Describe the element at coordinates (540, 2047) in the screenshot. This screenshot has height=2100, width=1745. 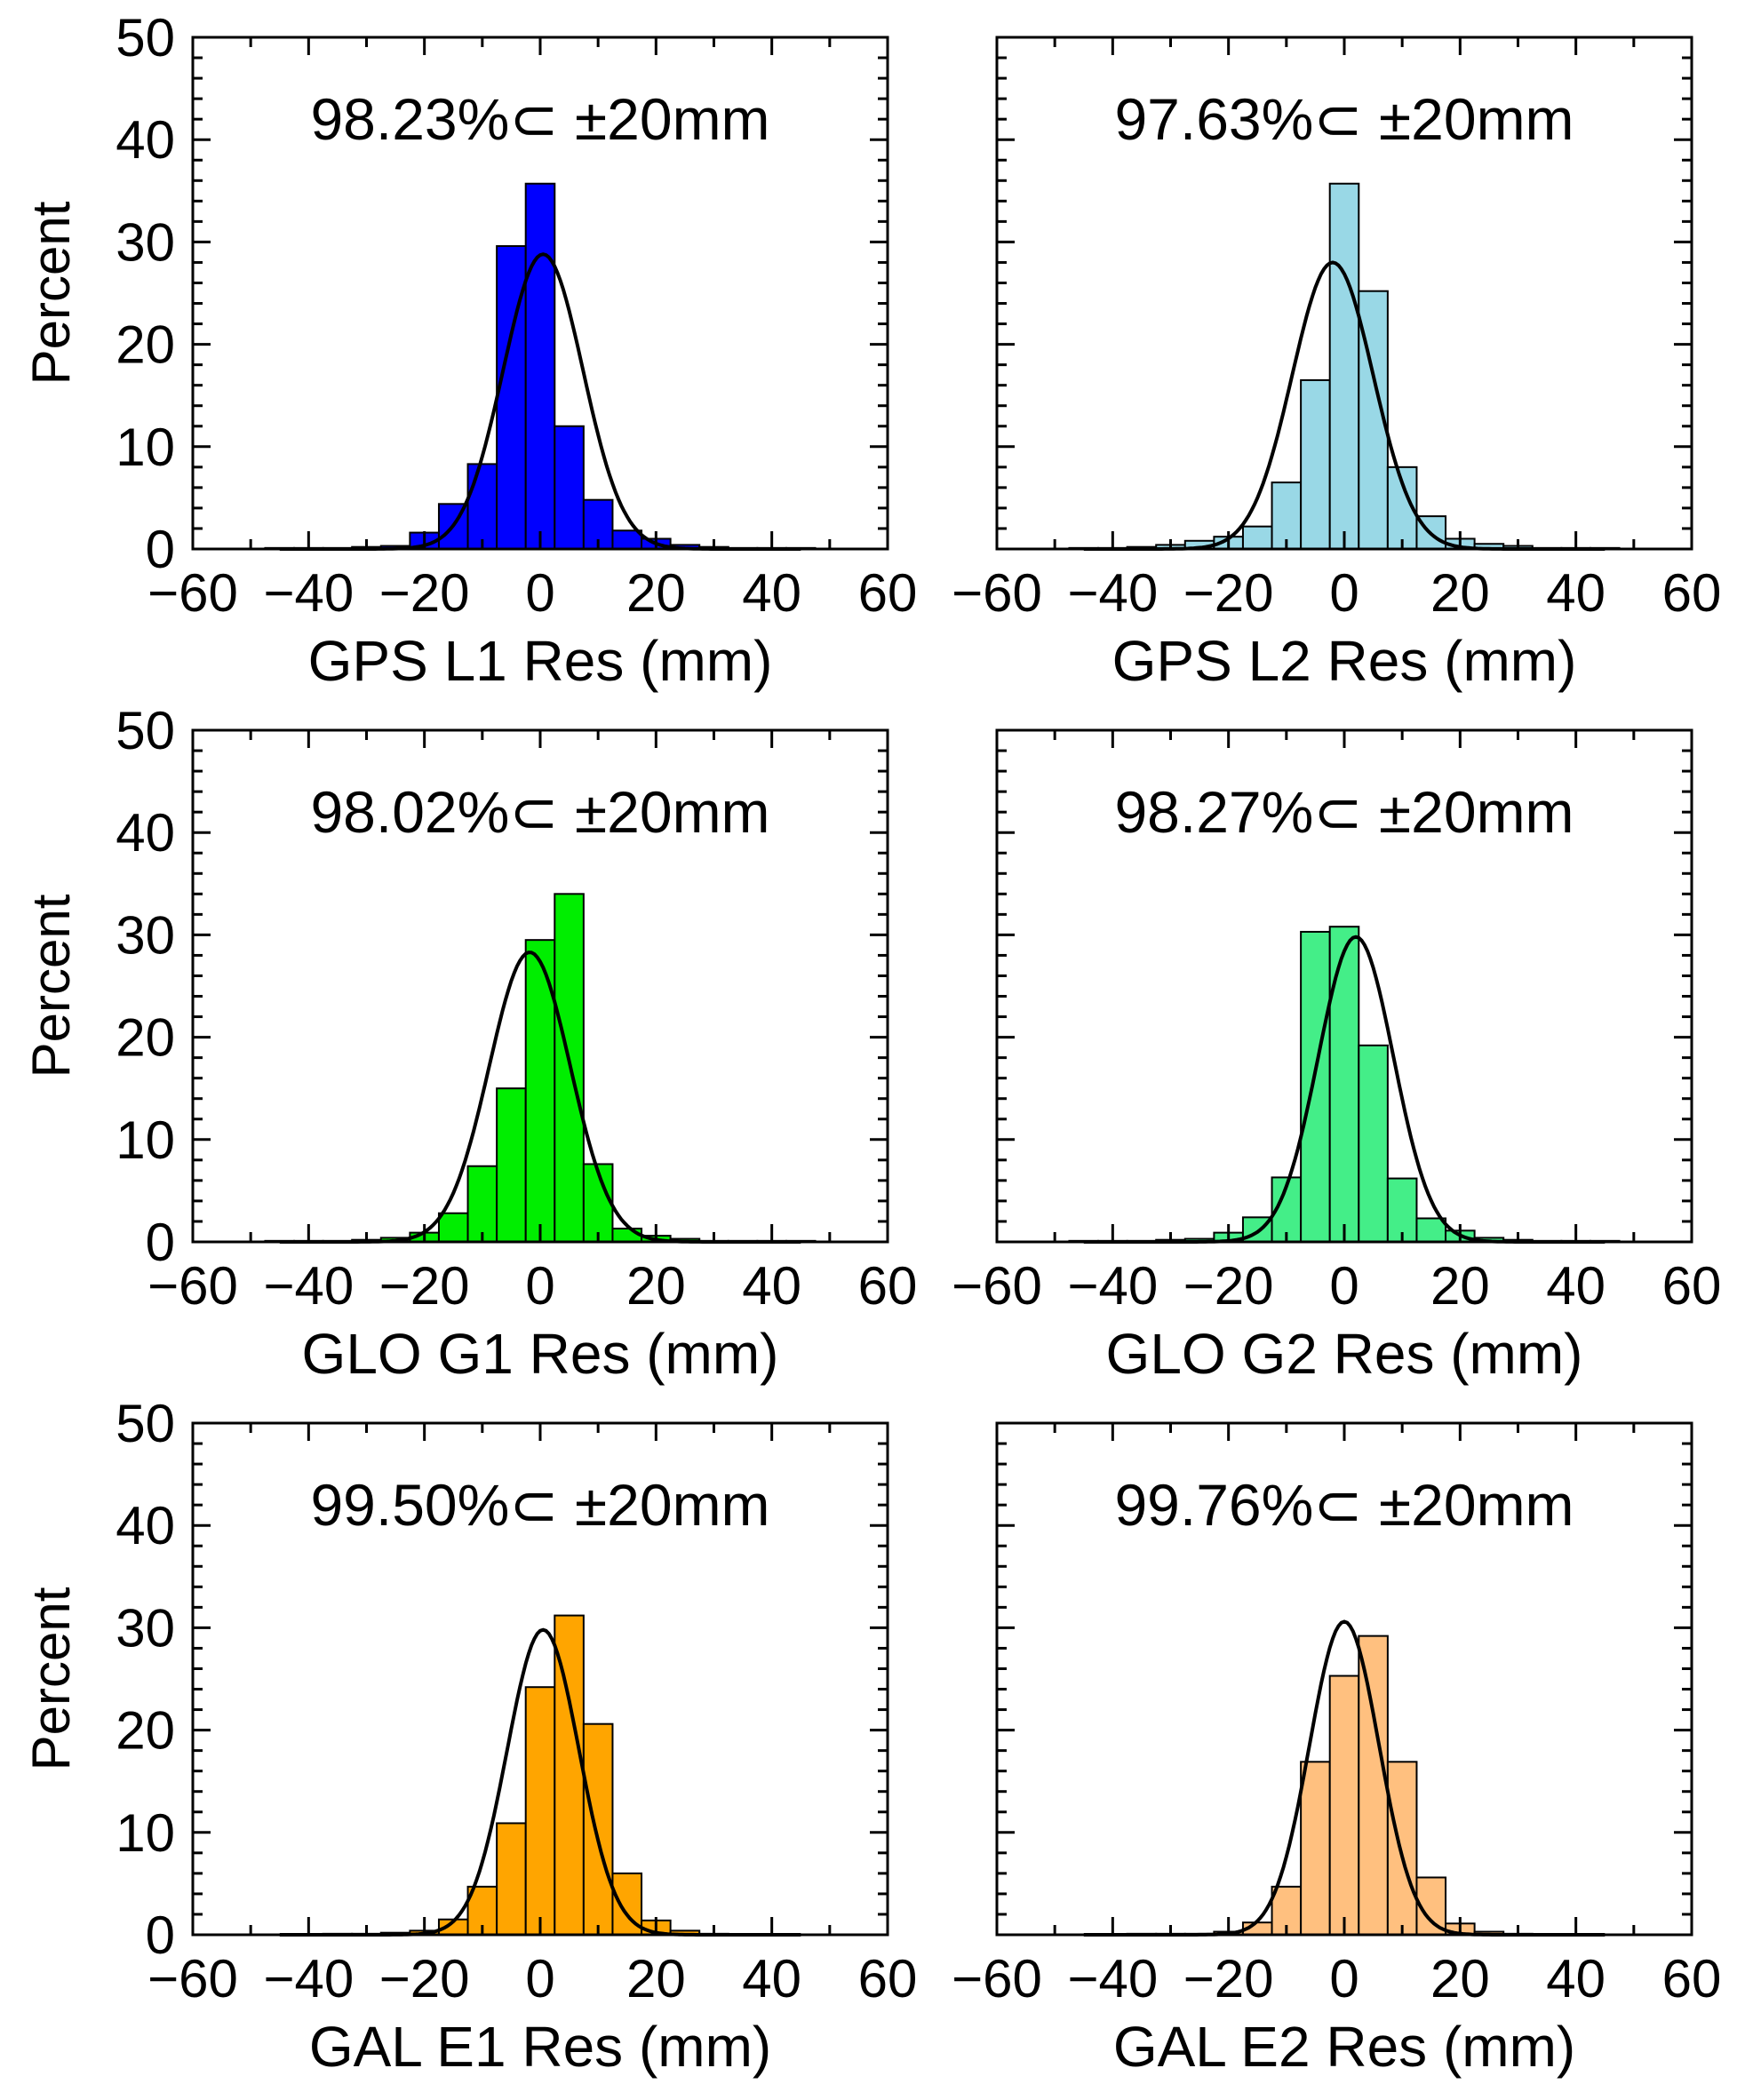
I see `x-axis-label: GAL E1 Res (mm)` at that location.